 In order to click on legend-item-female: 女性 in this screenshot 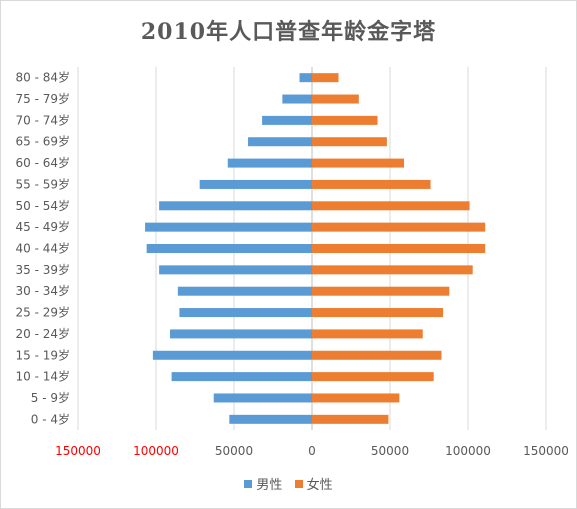, I will do `click(313, 483)`.